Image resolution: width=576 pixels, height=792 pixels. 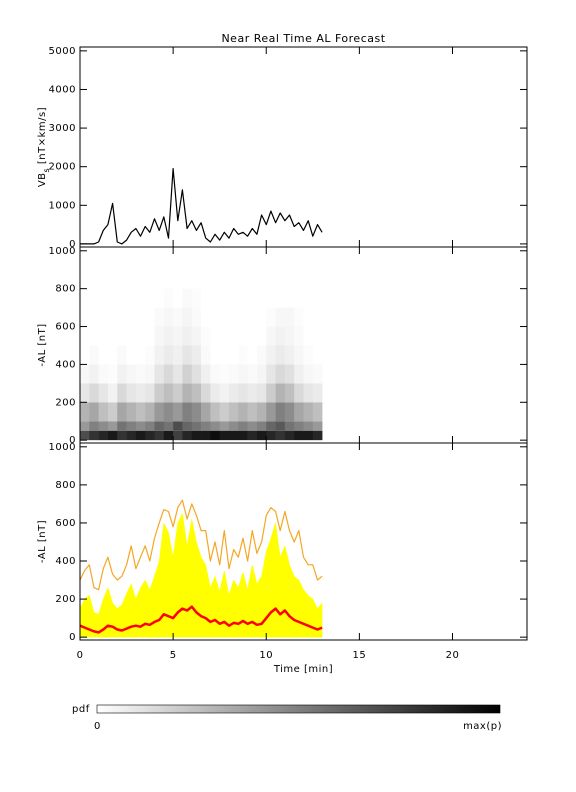 I want to click on plot-area, so click(x=201, y=364).